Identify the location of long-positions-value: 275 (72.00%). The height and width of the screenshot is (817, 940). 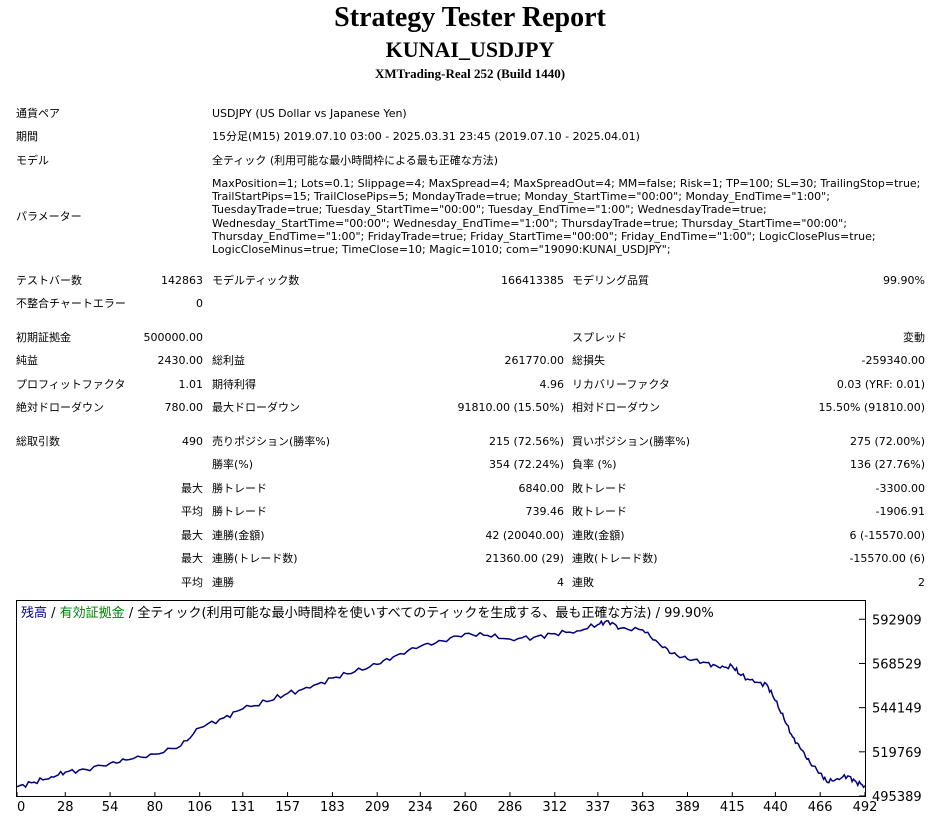
(887, 441).